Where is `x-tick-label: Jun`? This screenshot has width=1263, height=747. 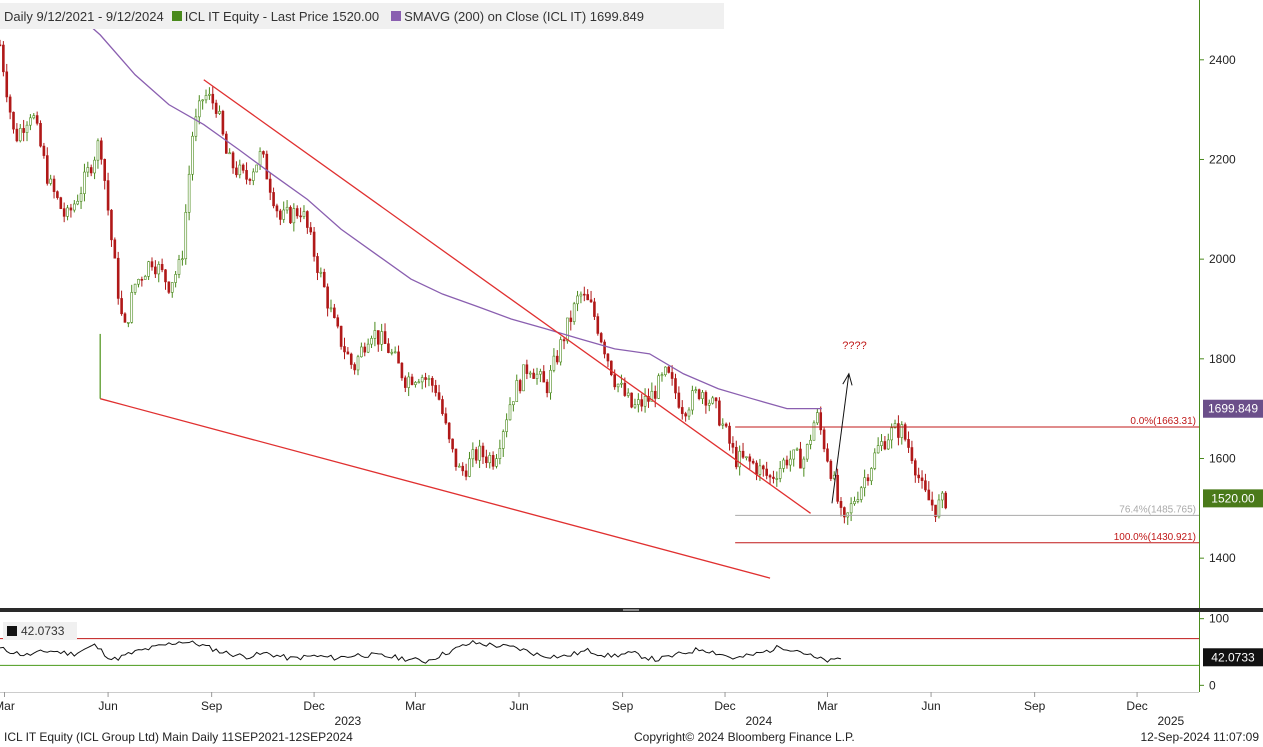 x-tick-label: Jun is located at coordinates (107, 706).